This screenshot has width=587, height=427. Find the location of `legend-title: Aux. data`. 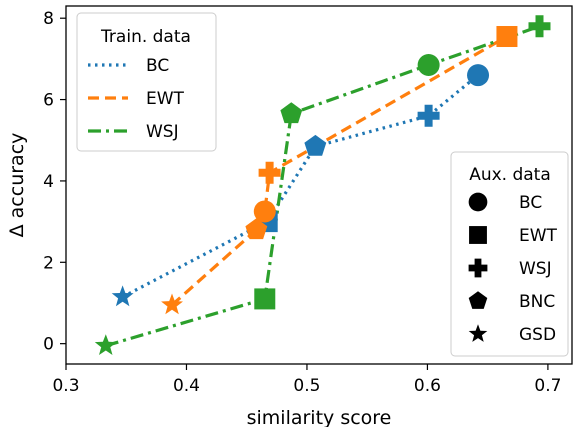

legend-title: Aux. data is located at coordinates (510, 175).